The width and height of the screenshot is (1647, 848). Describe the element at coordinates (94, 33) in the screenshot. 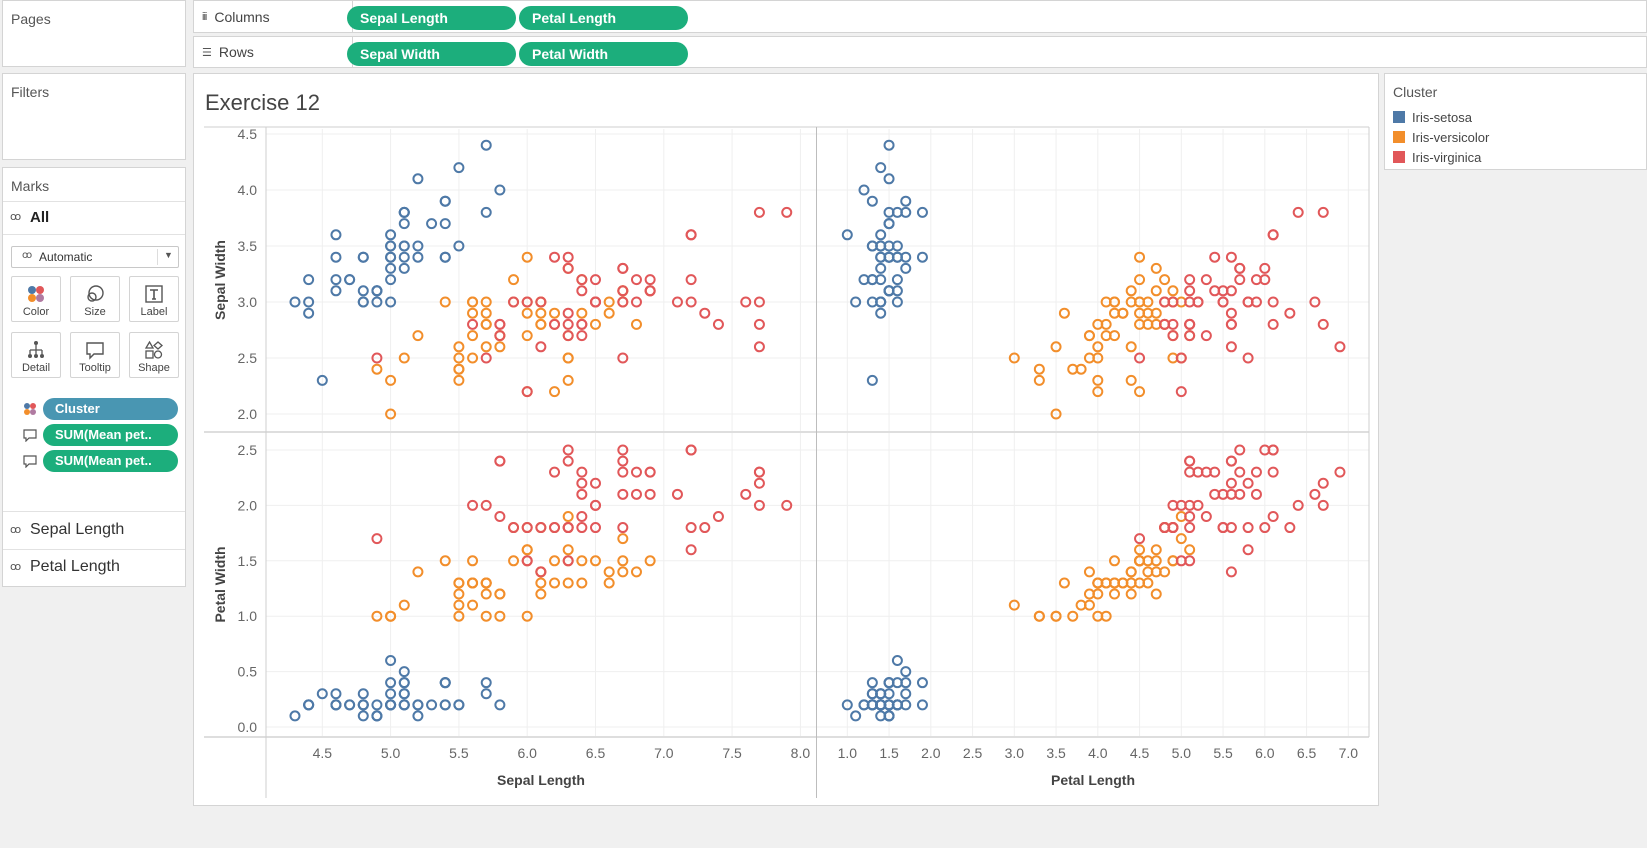

I see `pages-card: Pages` at that location.